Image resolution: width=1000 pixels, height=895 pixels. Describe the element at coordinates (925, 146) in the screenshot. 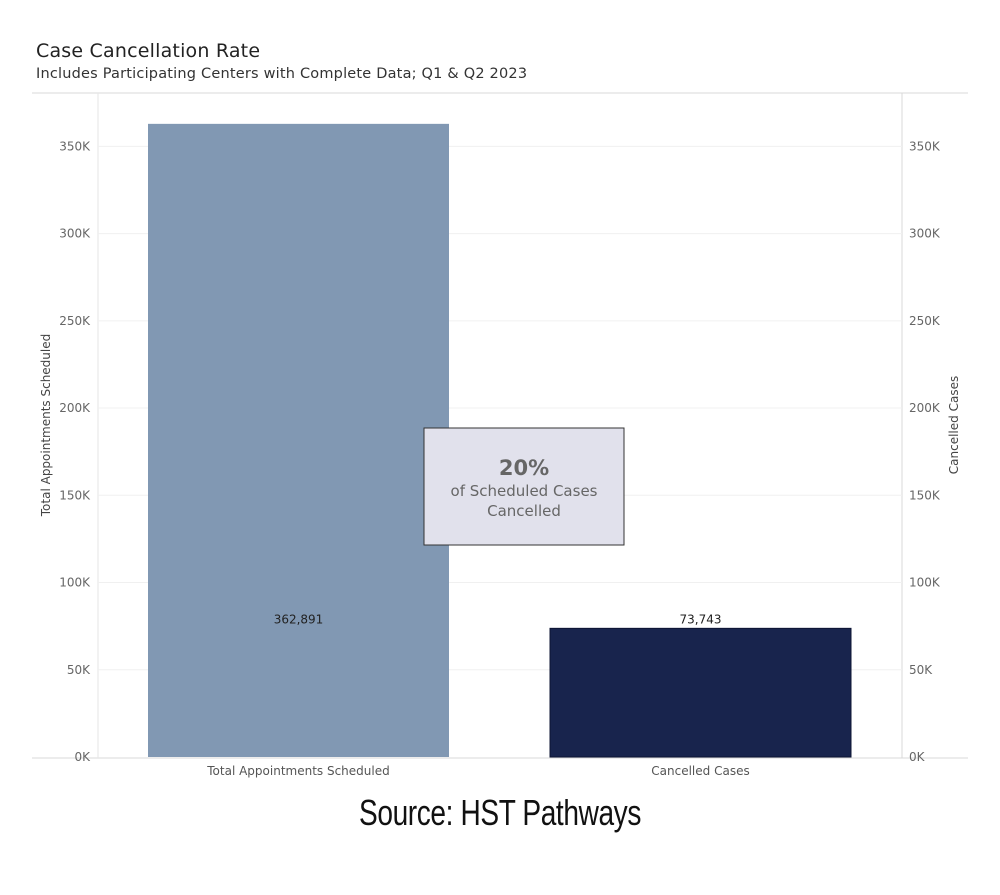

I see `y-tick-label-right: 350K` at that location.